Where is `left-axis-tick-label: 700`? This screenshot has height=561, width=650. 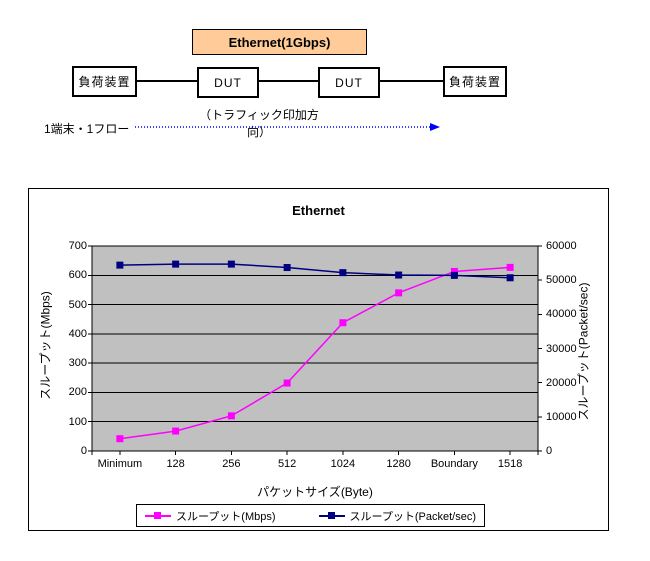 left-axis-tick-label: 700 is located at coordinates (77, 246).